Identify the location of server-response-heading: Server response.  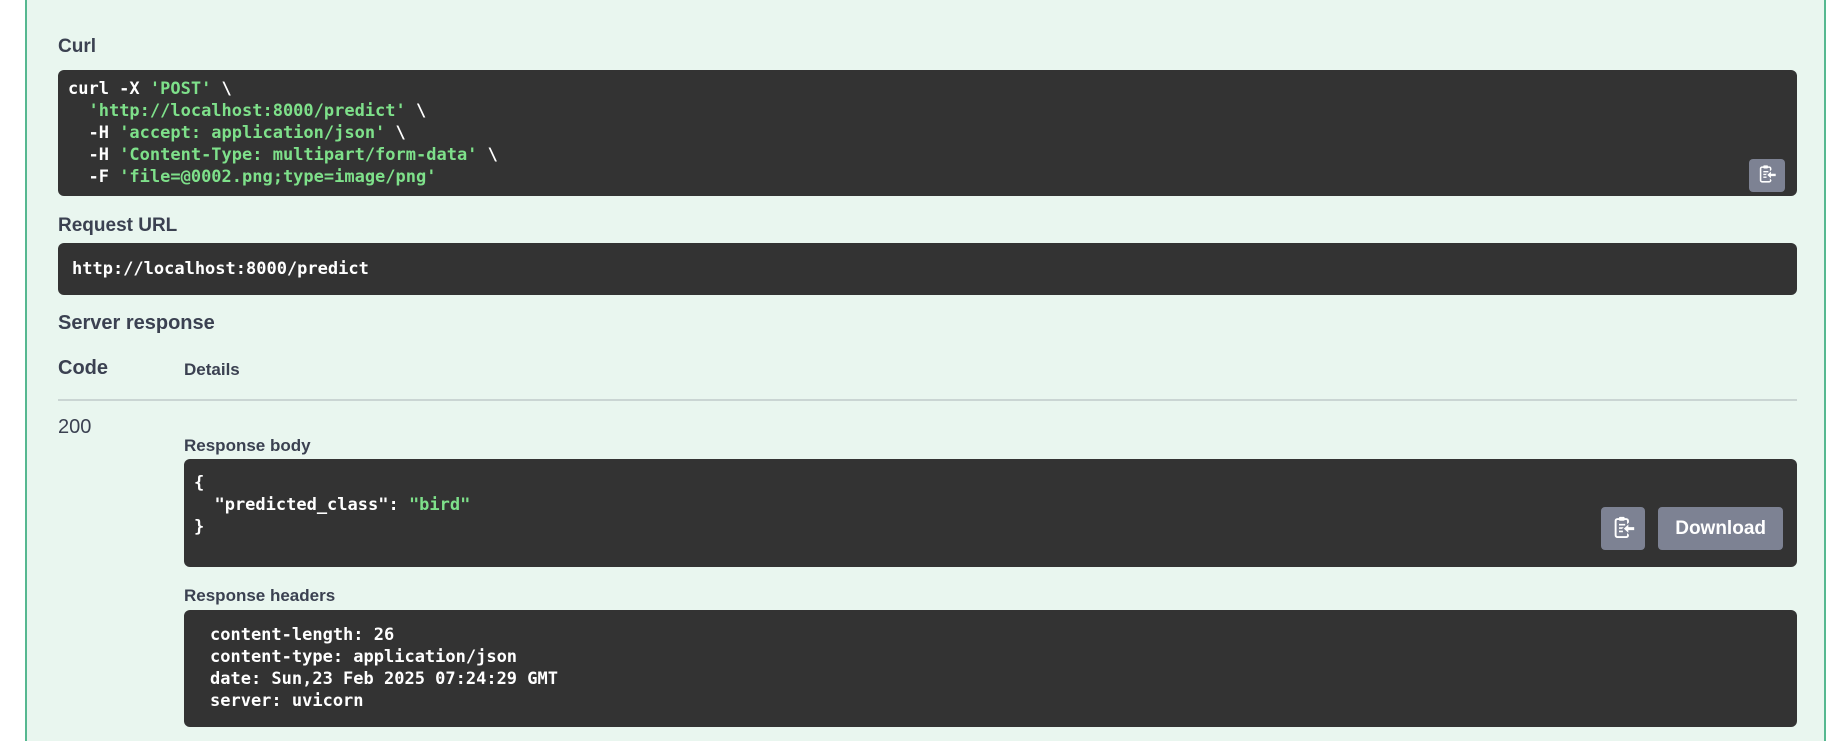
(136, 323).